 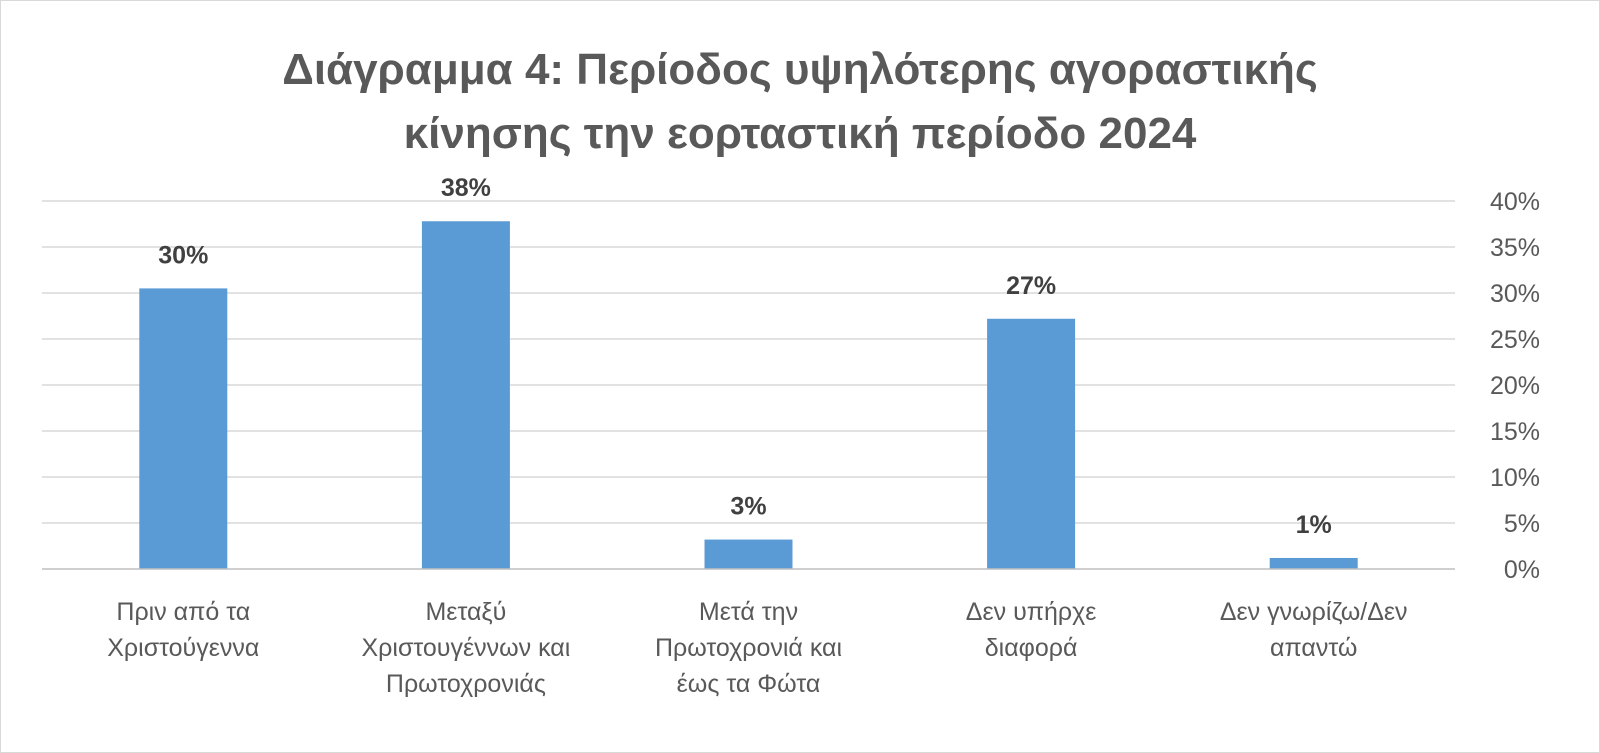 I want to click on category-label-line: Δεν γνωρίζω/Δεν, so click(x=1314, y=612).